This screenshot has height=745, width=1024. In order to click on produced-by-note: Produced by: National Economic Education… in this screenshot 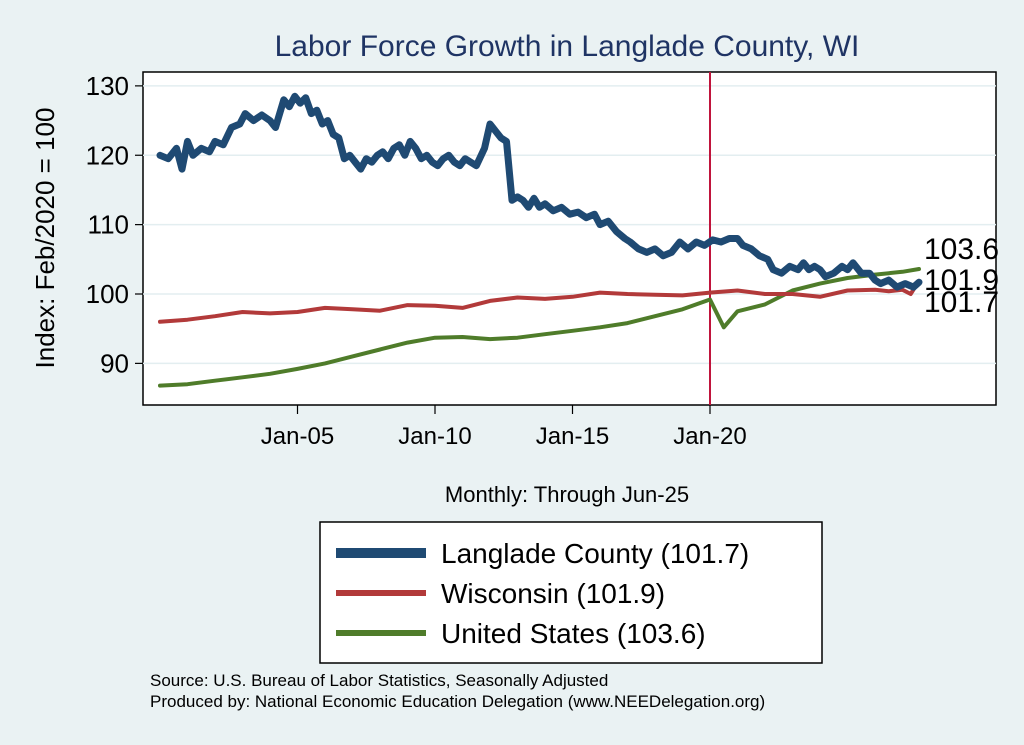, I will do `click(458, 701)`.